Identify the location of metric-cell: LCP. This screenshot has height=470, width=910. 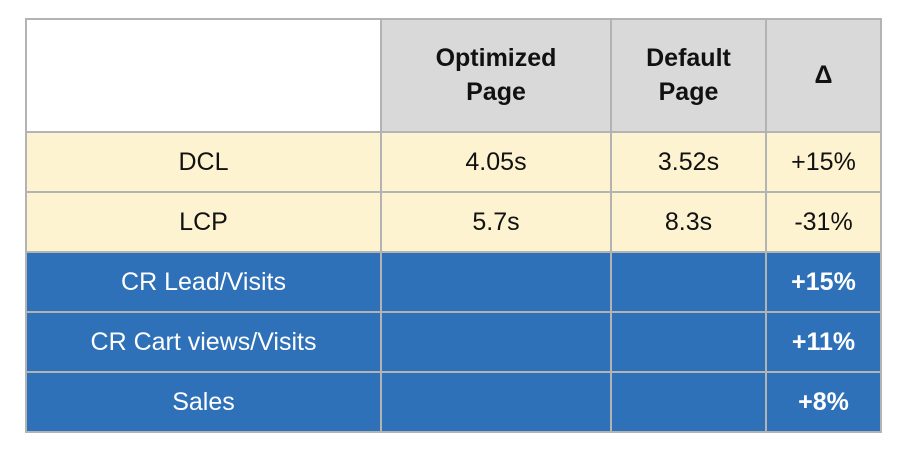
(203, 222).